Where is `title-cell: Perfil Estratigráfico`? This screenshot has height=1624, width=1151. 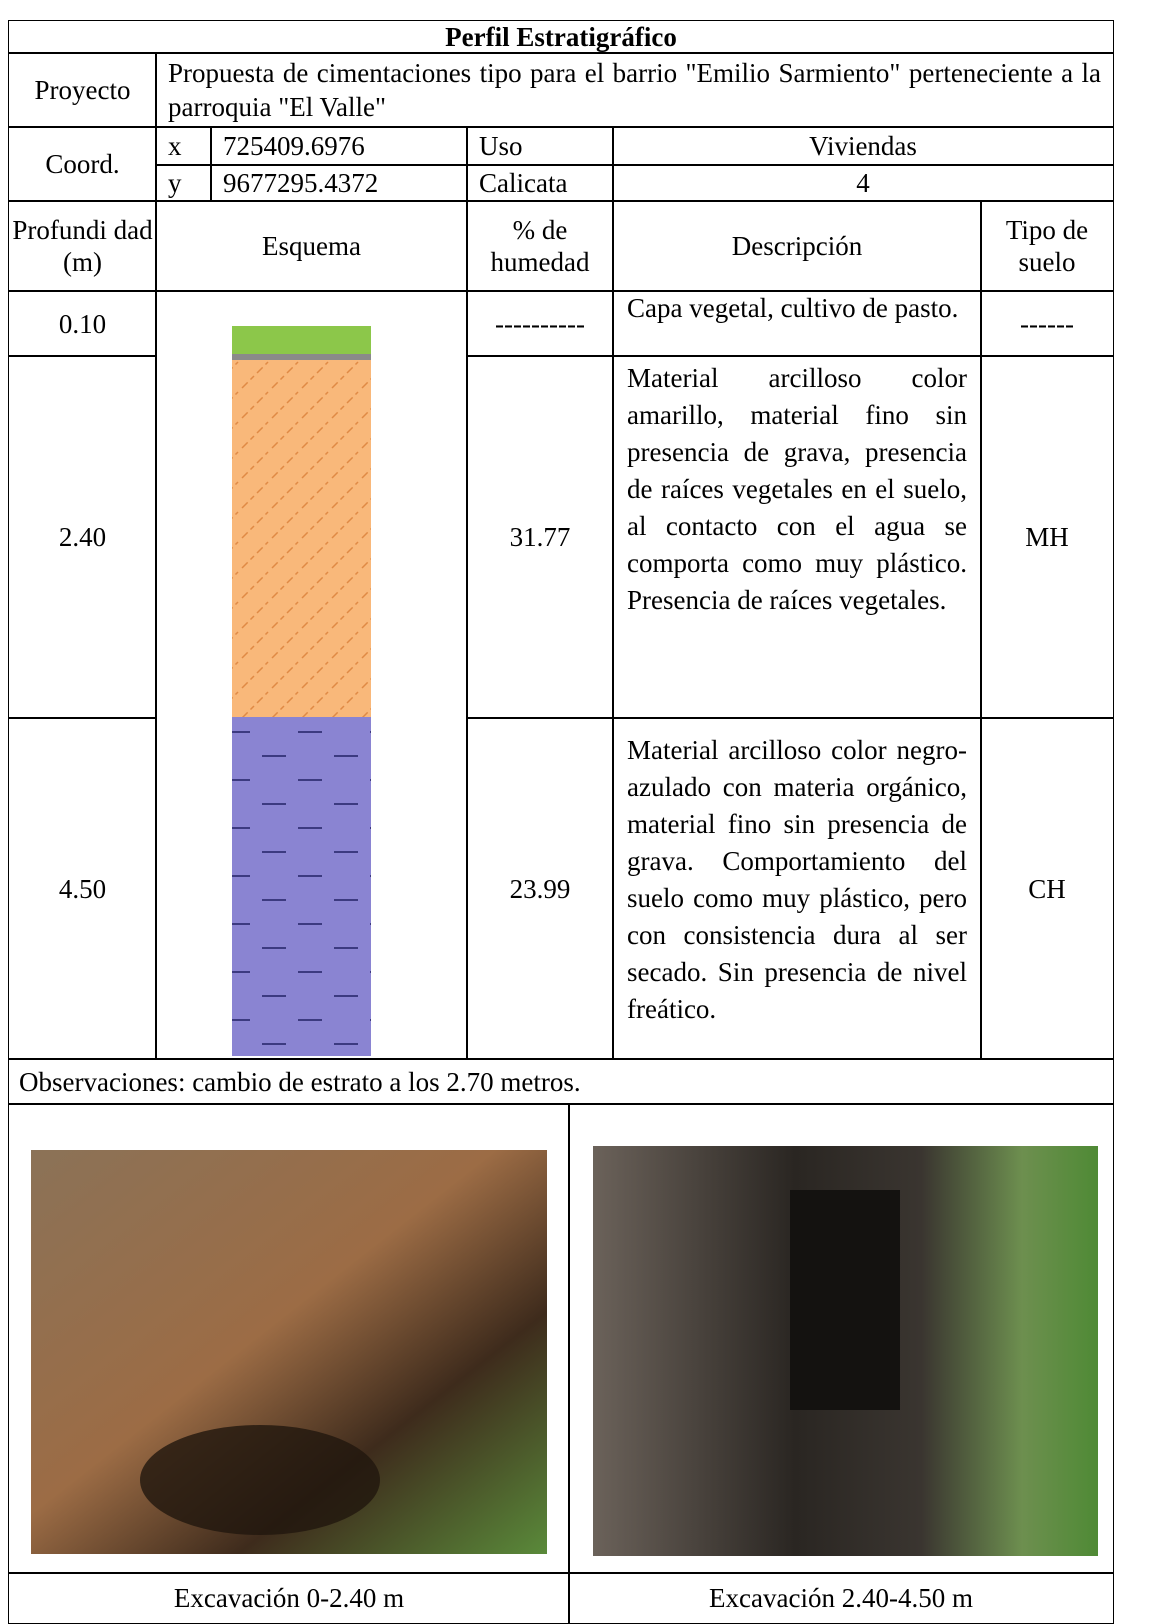
title-cell: Perfil Estratigráfico is located at coordinates (561, 37).